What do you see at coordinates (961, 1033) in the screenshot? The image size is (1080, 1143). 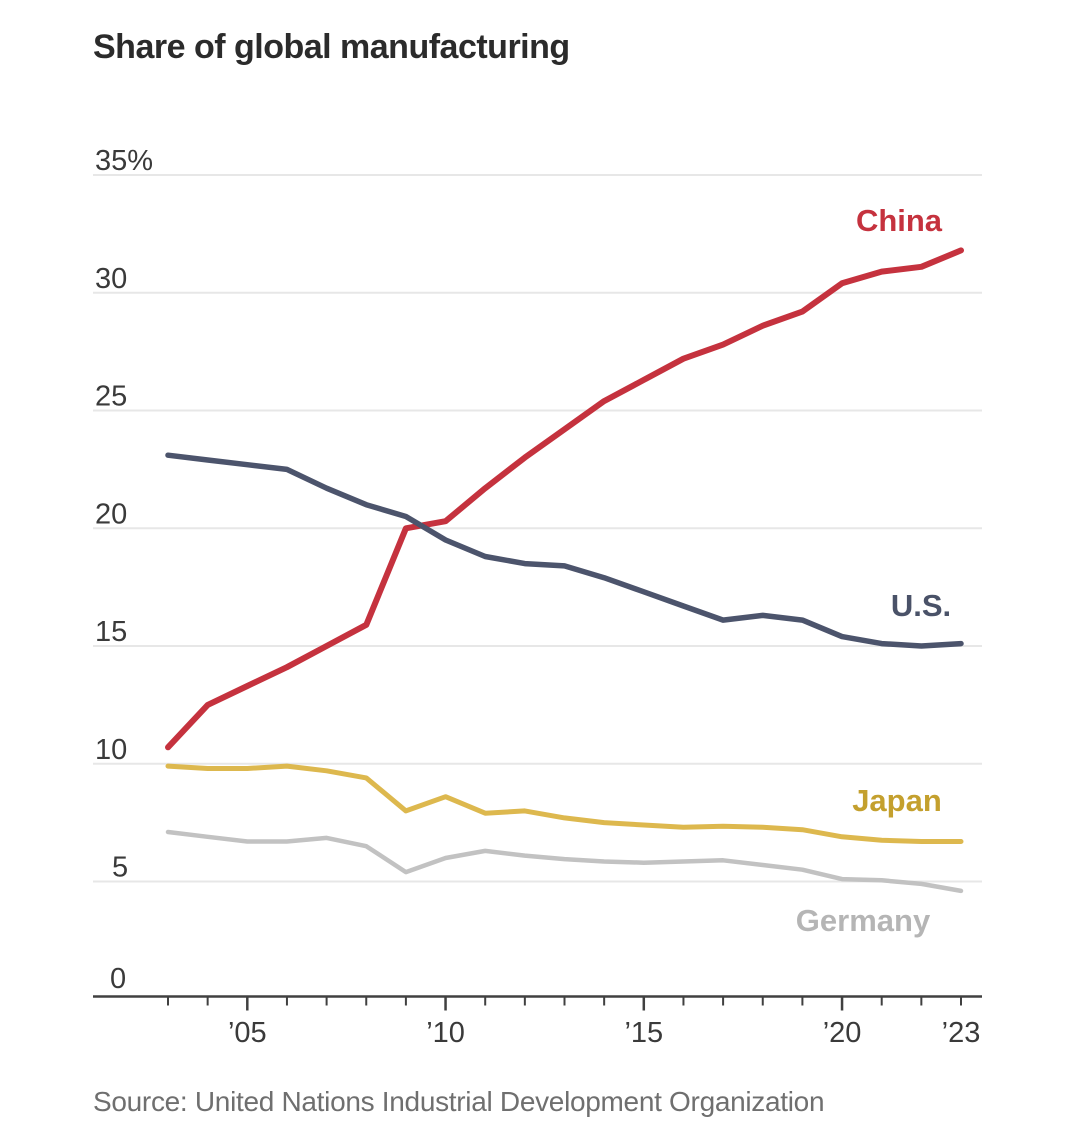 I see `x-tick-label-2023: ’23` at bounding box center [961, 1033].